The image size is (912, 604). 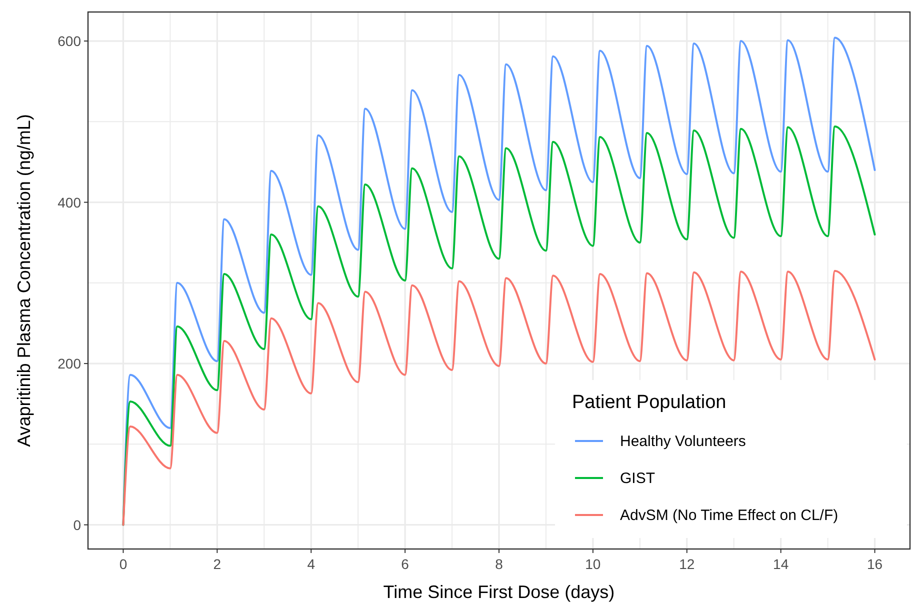 I want to click on legend-label: AdvSM (No Time Effect on CL/F), so click(x=729, y=515).